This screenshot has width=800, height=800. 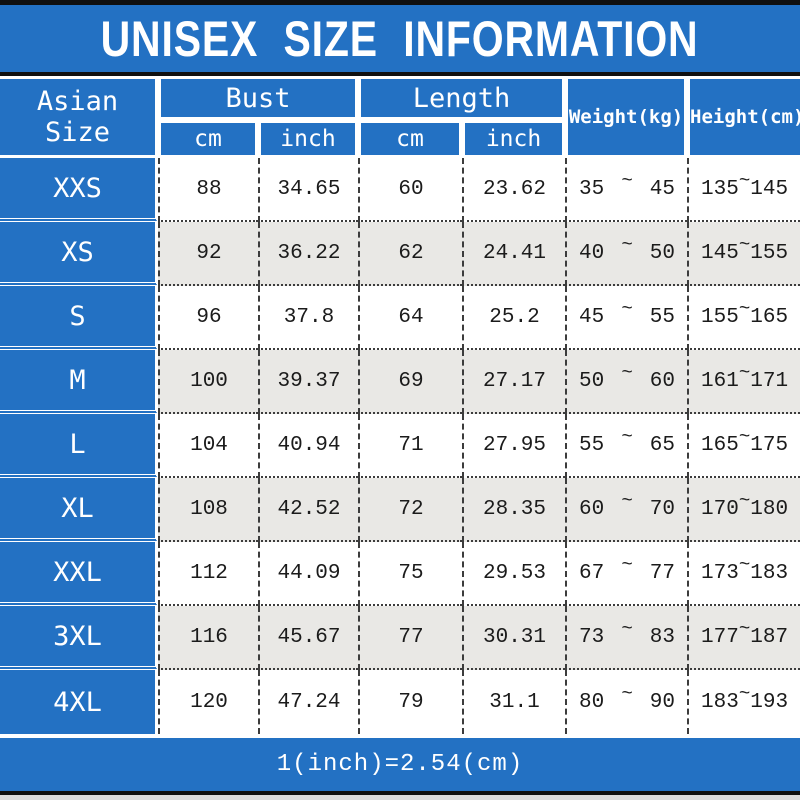 What do you see at coordinates (514, 318) in the screenshot?
I see `length-inch-value: 25.2` at bounding box center [514, 318].